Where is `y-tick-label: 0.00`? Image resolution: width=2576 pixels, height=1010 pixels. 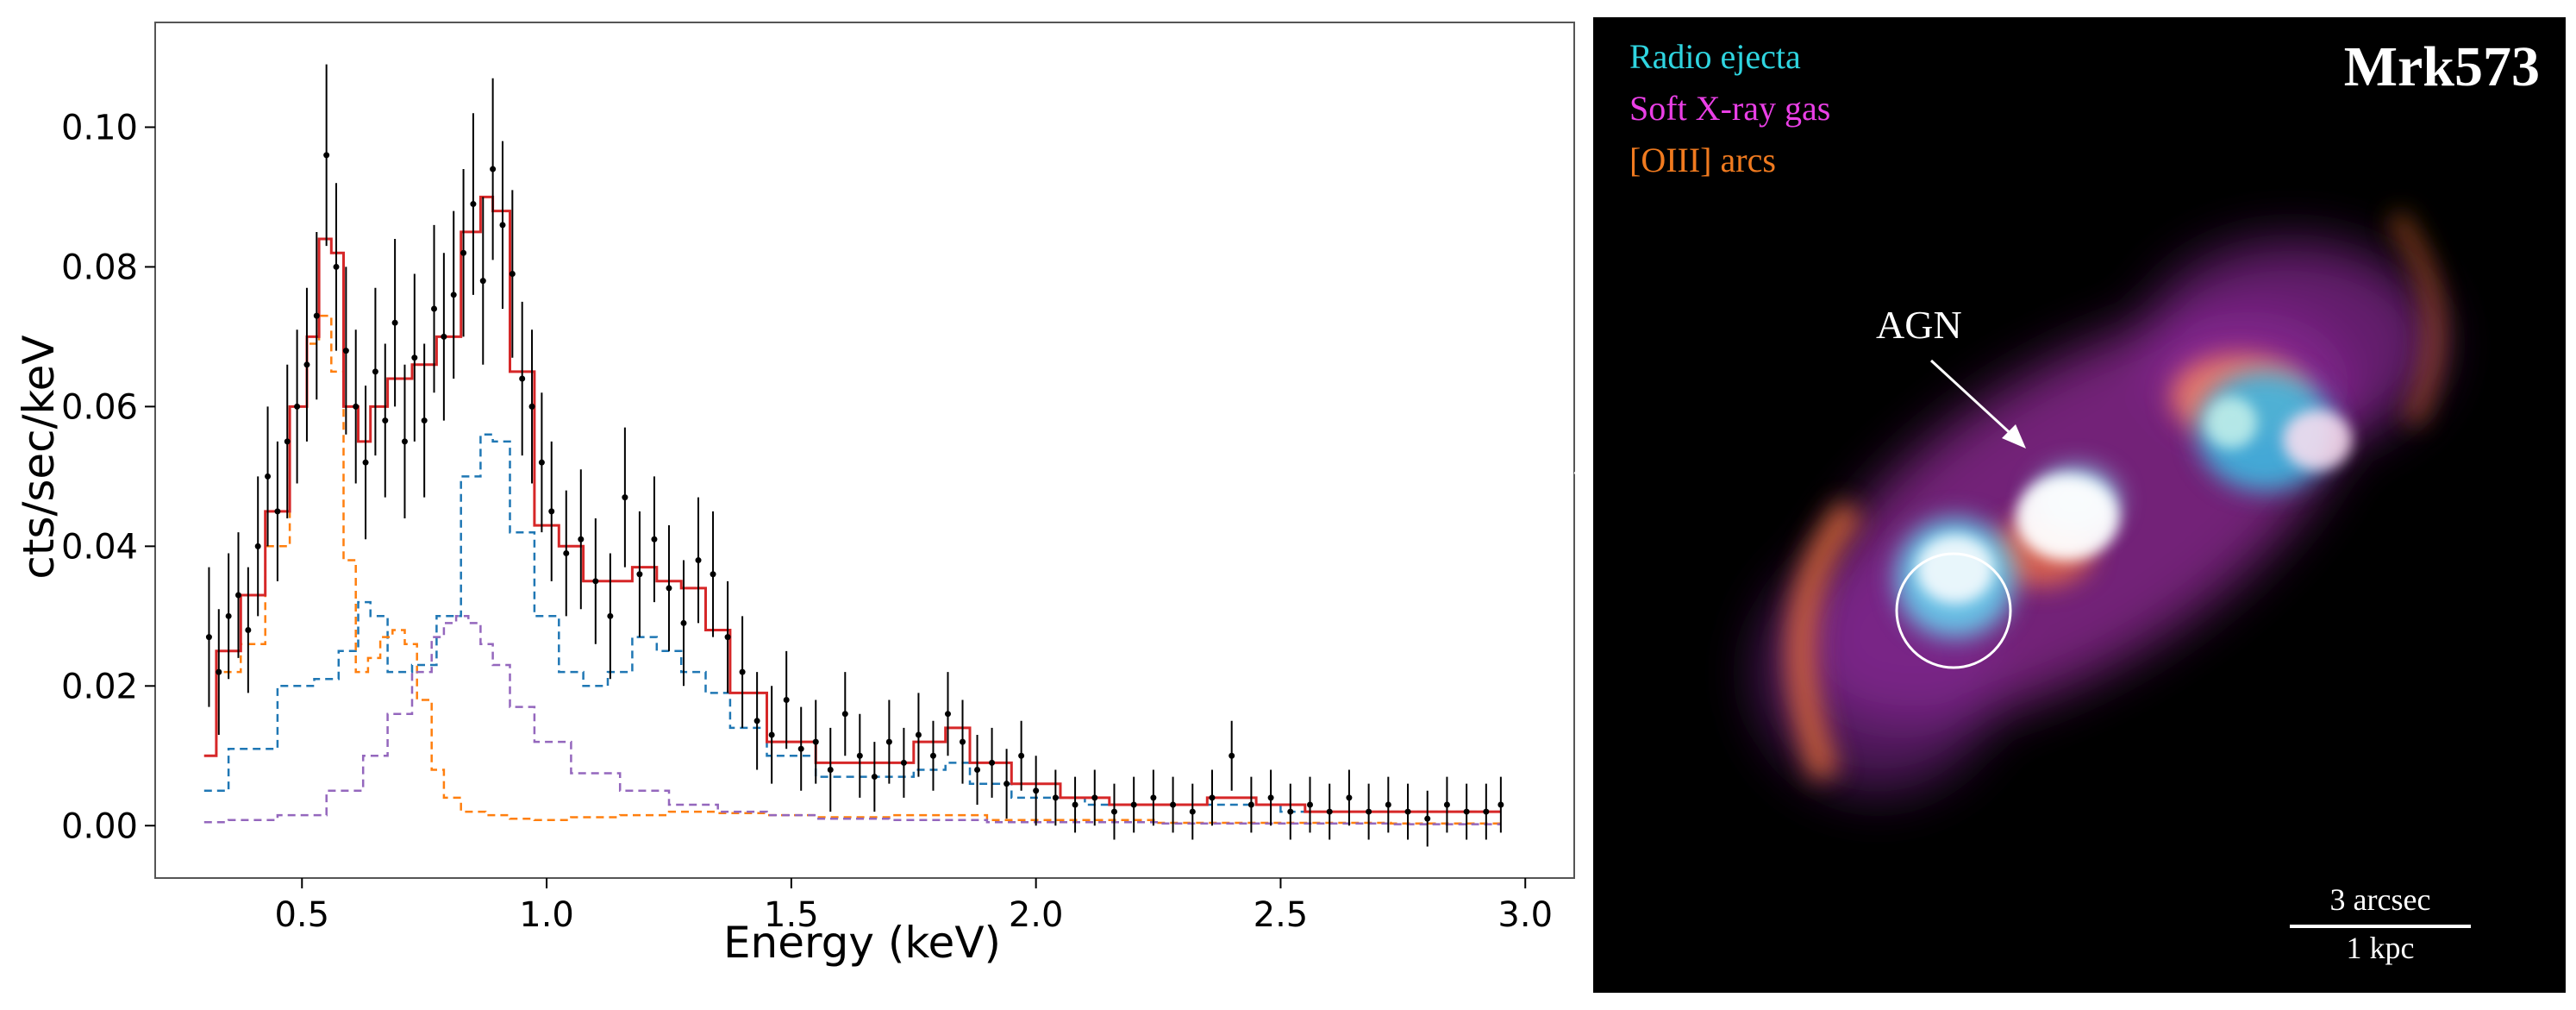
y-tick-label: 0.00 is located at coordinates (99, 826).